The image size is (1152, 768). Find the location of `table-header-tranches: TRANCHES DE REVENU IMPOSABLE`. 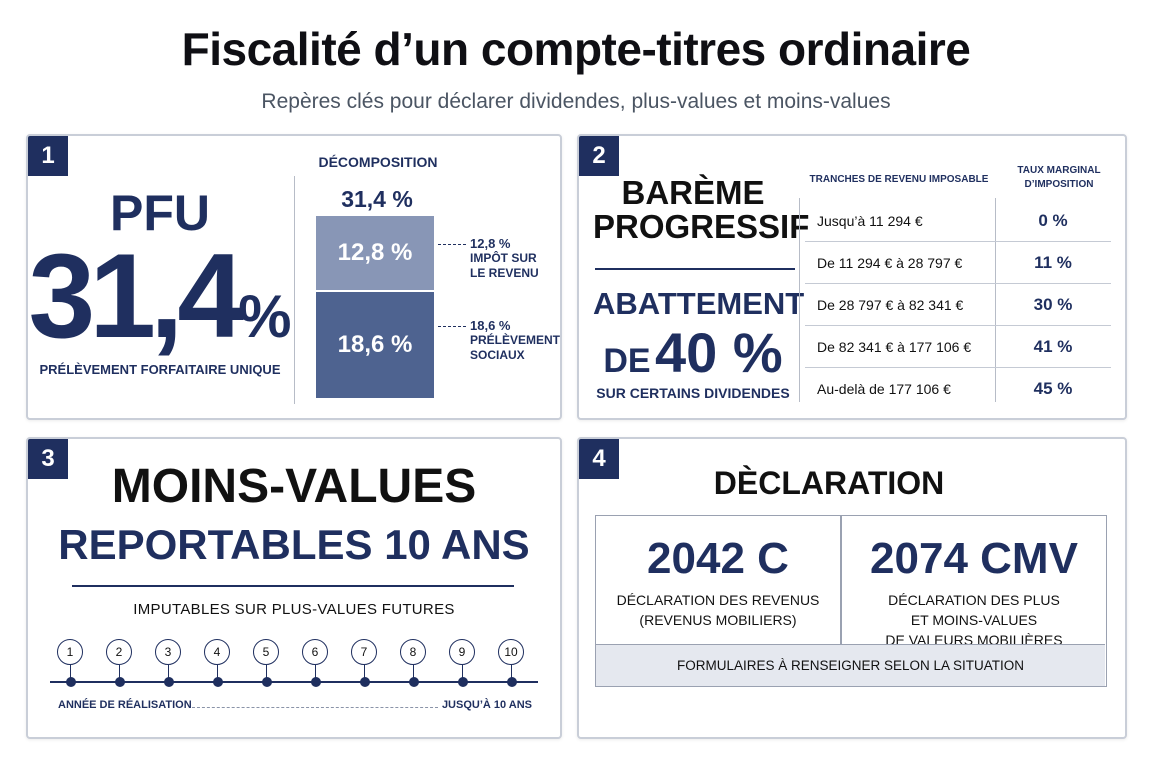

table-header-tranches: TRANCHES DE REVENU IMPOSABLE is located at coordinates (899, 179).